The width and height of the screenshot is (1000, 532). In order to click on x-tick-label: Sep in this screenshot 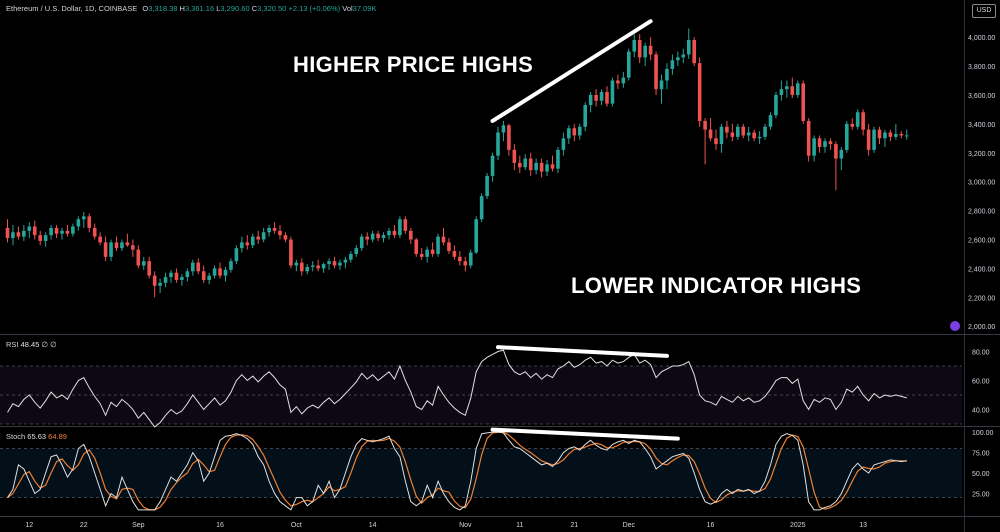, I will do `click(138, 525)`.